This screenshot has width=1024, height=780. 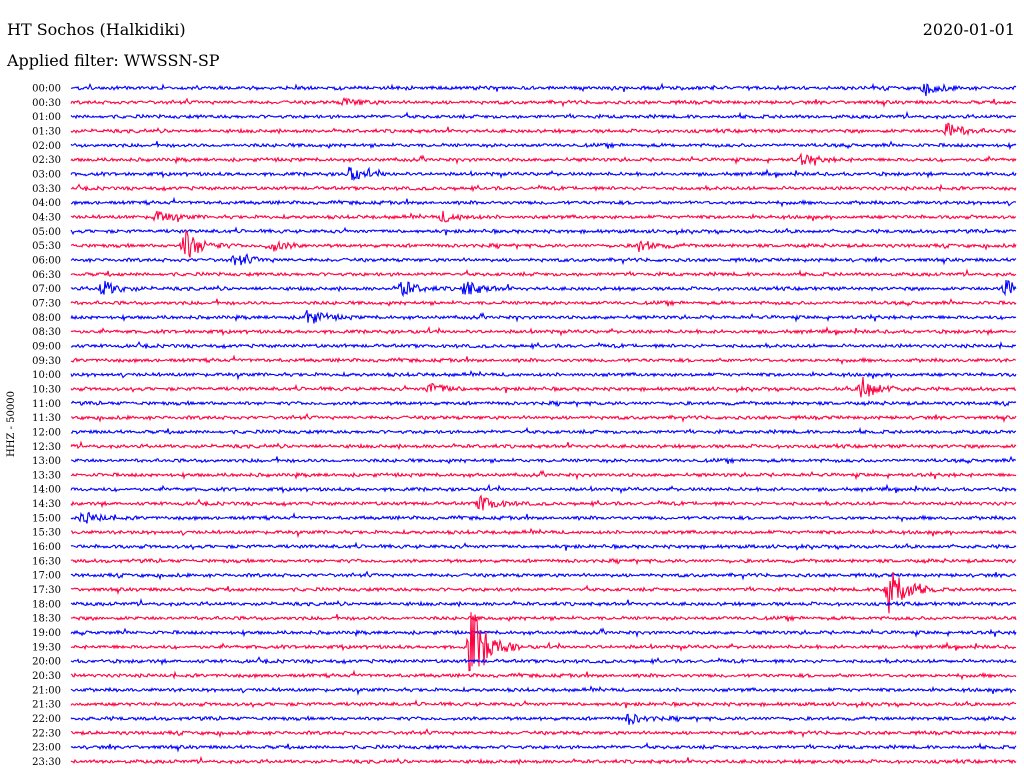 What do you see at coordinates (46, 346) in the screenshot?
I see `time-tick-label: 09:00` at bounding box center [46, 346].